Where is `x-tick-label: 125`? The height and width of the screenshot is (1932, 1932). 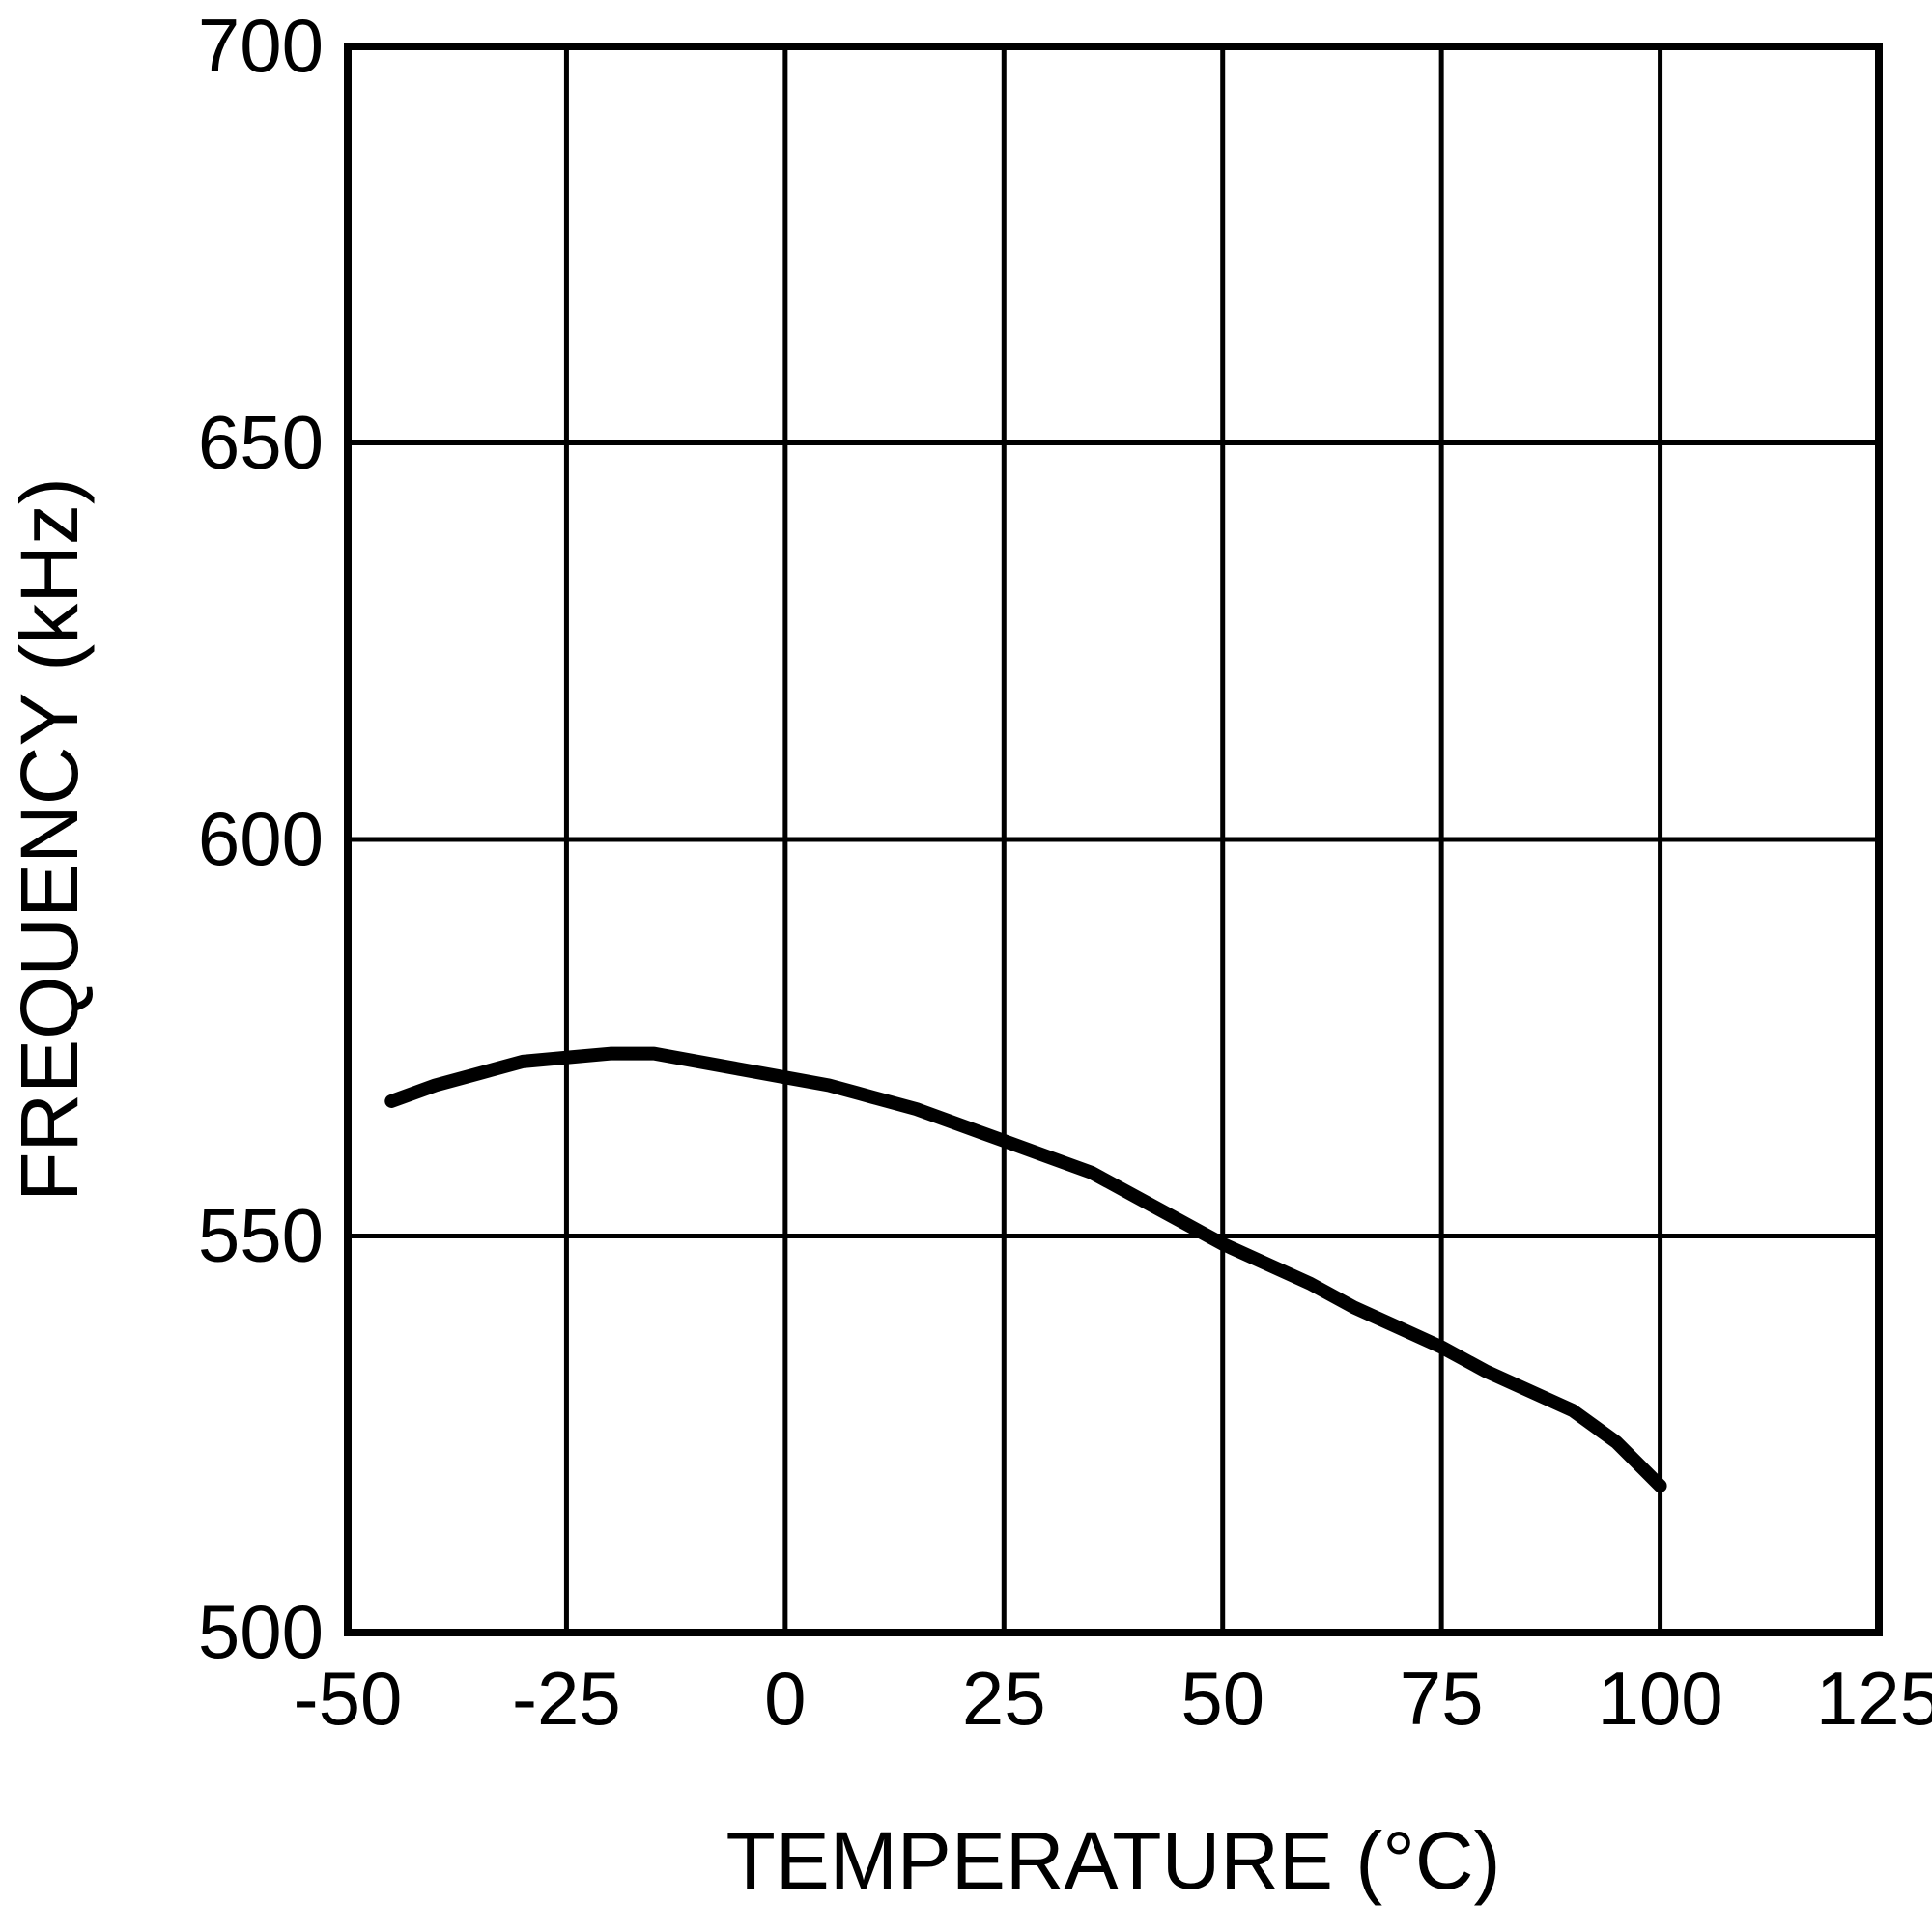
x-tick-label: 125 is located at coordinates (1874, 1698).